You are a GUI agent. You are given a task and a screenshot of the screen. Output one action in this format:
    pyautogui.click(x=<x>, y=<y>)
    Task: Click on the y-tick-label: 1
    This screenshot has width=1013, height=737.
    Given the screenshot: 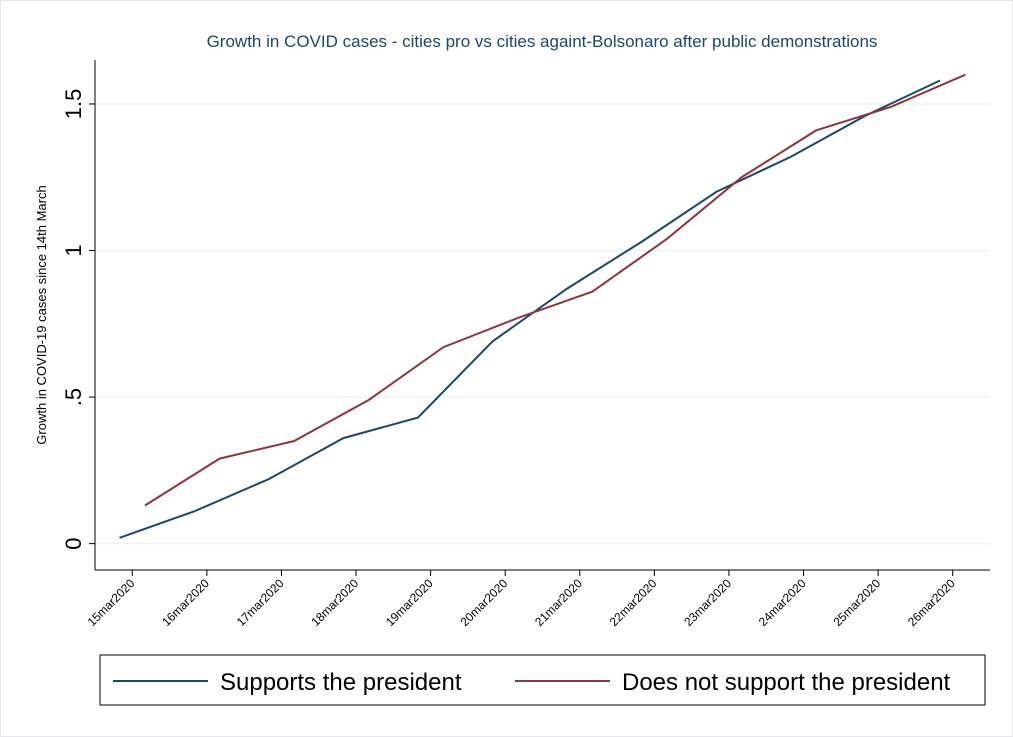 What is the action you would take?
    pyautogui.click(x=73, y=250)
    